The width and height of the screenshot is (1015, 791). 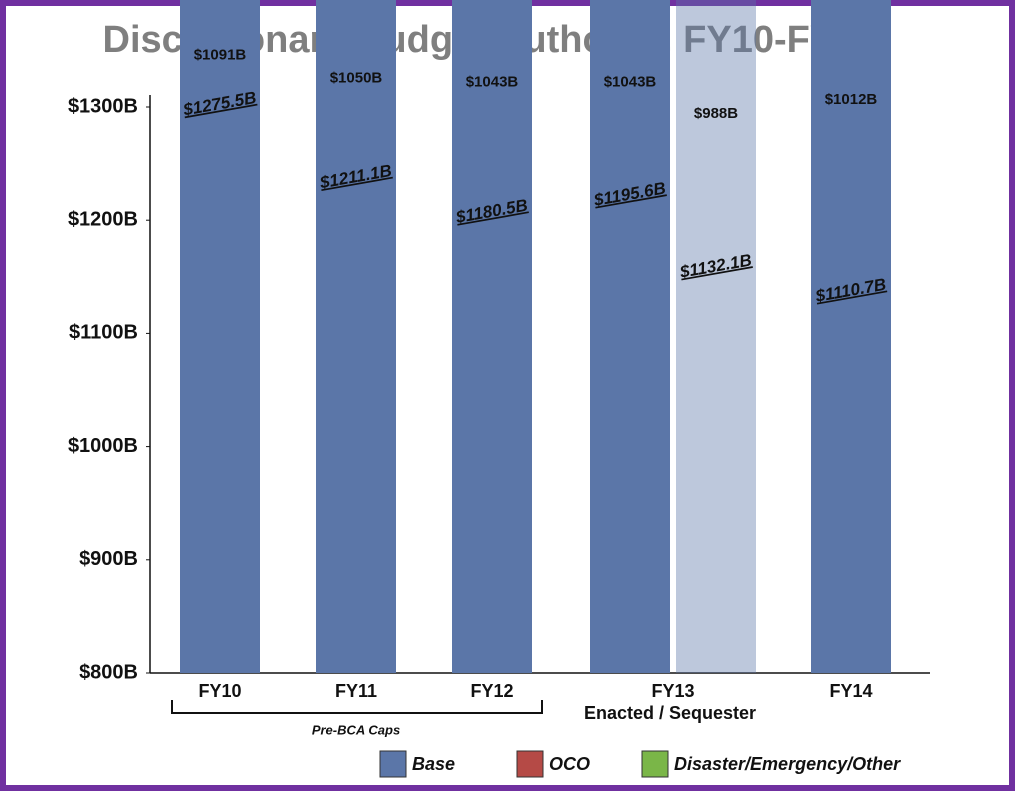 I want to click on value-label: $1012B, so click(x=851, y=99).